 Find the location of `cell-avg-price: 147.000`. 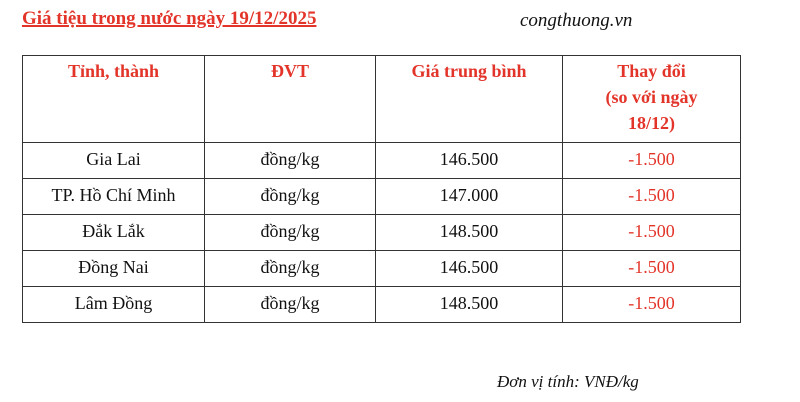

cell-avg-price: 147.000 is located at coordinates (469, 196).